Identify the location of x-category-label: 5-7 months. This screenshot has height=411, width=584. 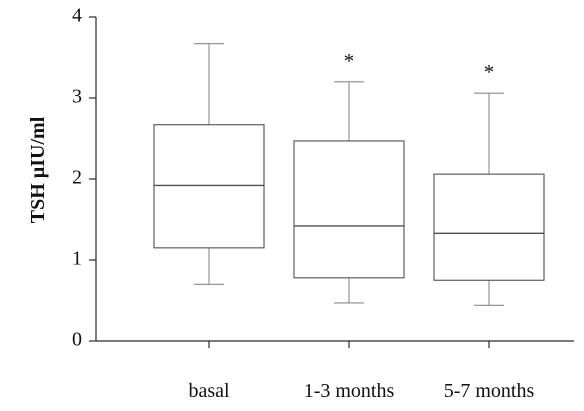
(489, 391).